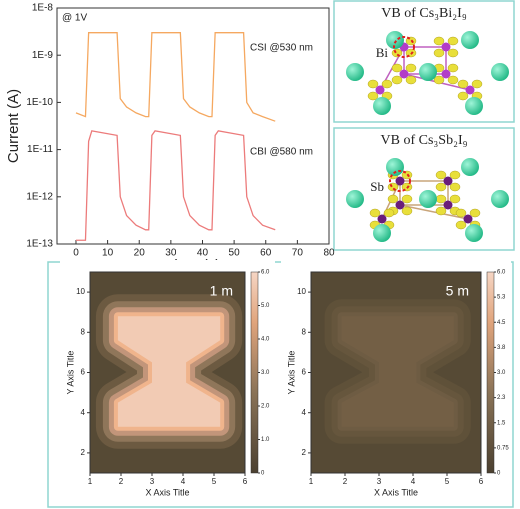  I want to click on highlight, so click(400, 181).